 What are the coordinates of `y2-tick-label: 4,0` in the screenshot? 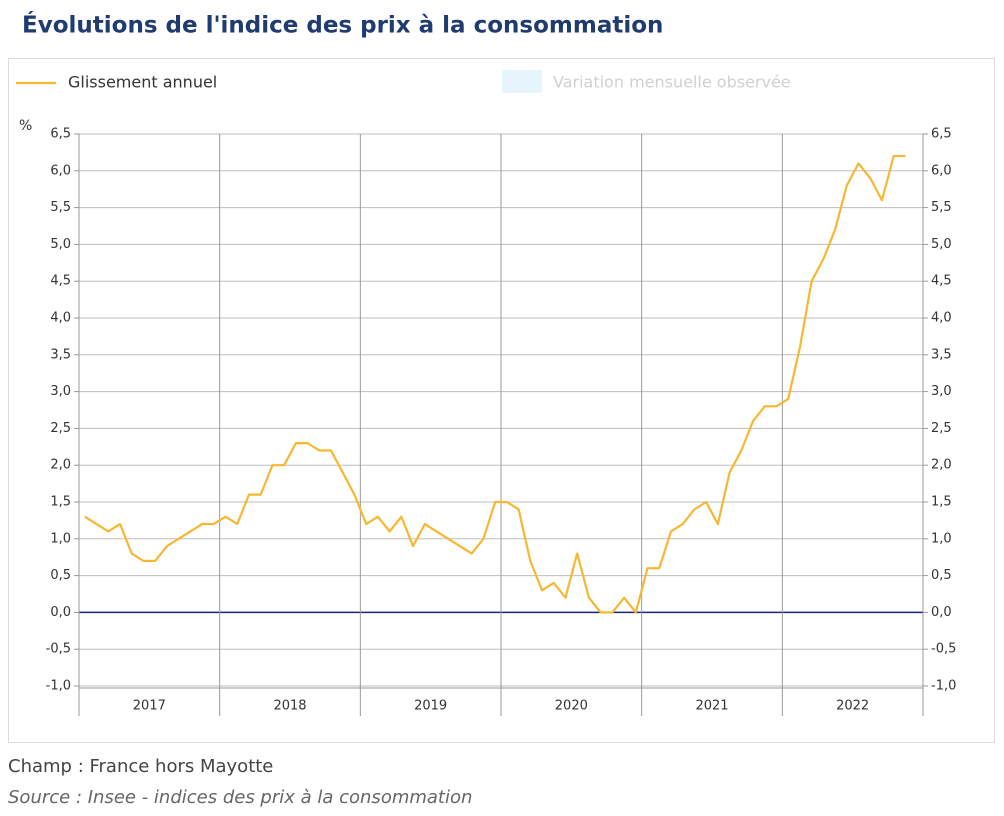 It's located at (941, 318).